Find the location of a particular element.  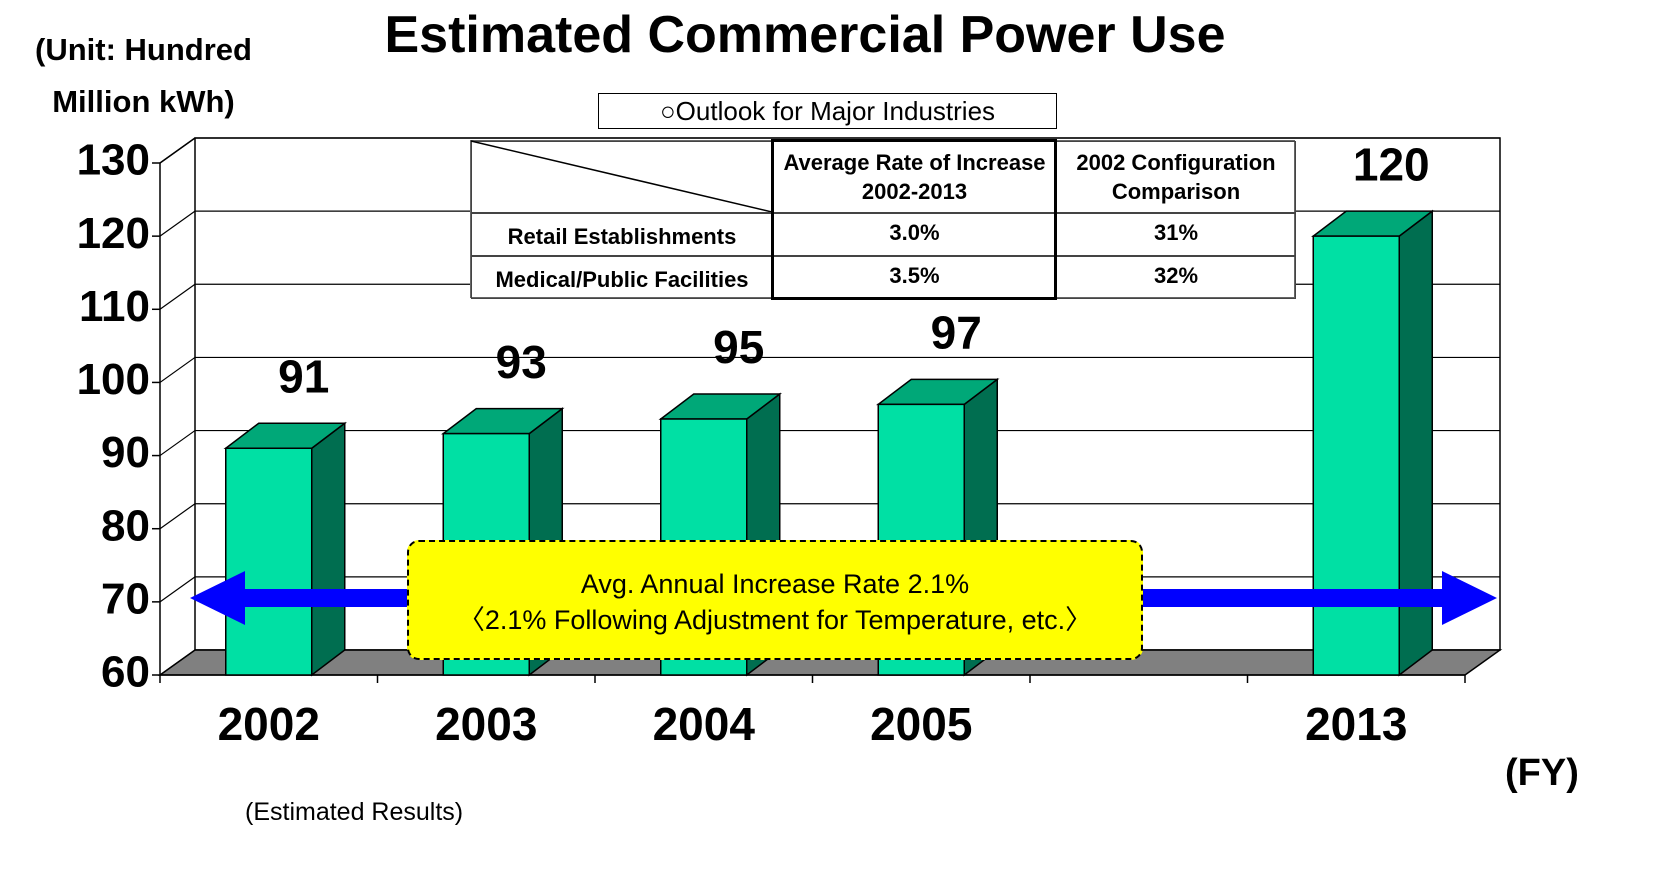

column-header: 2002 Configuration Comparison is located at coordinates (1176, 177).